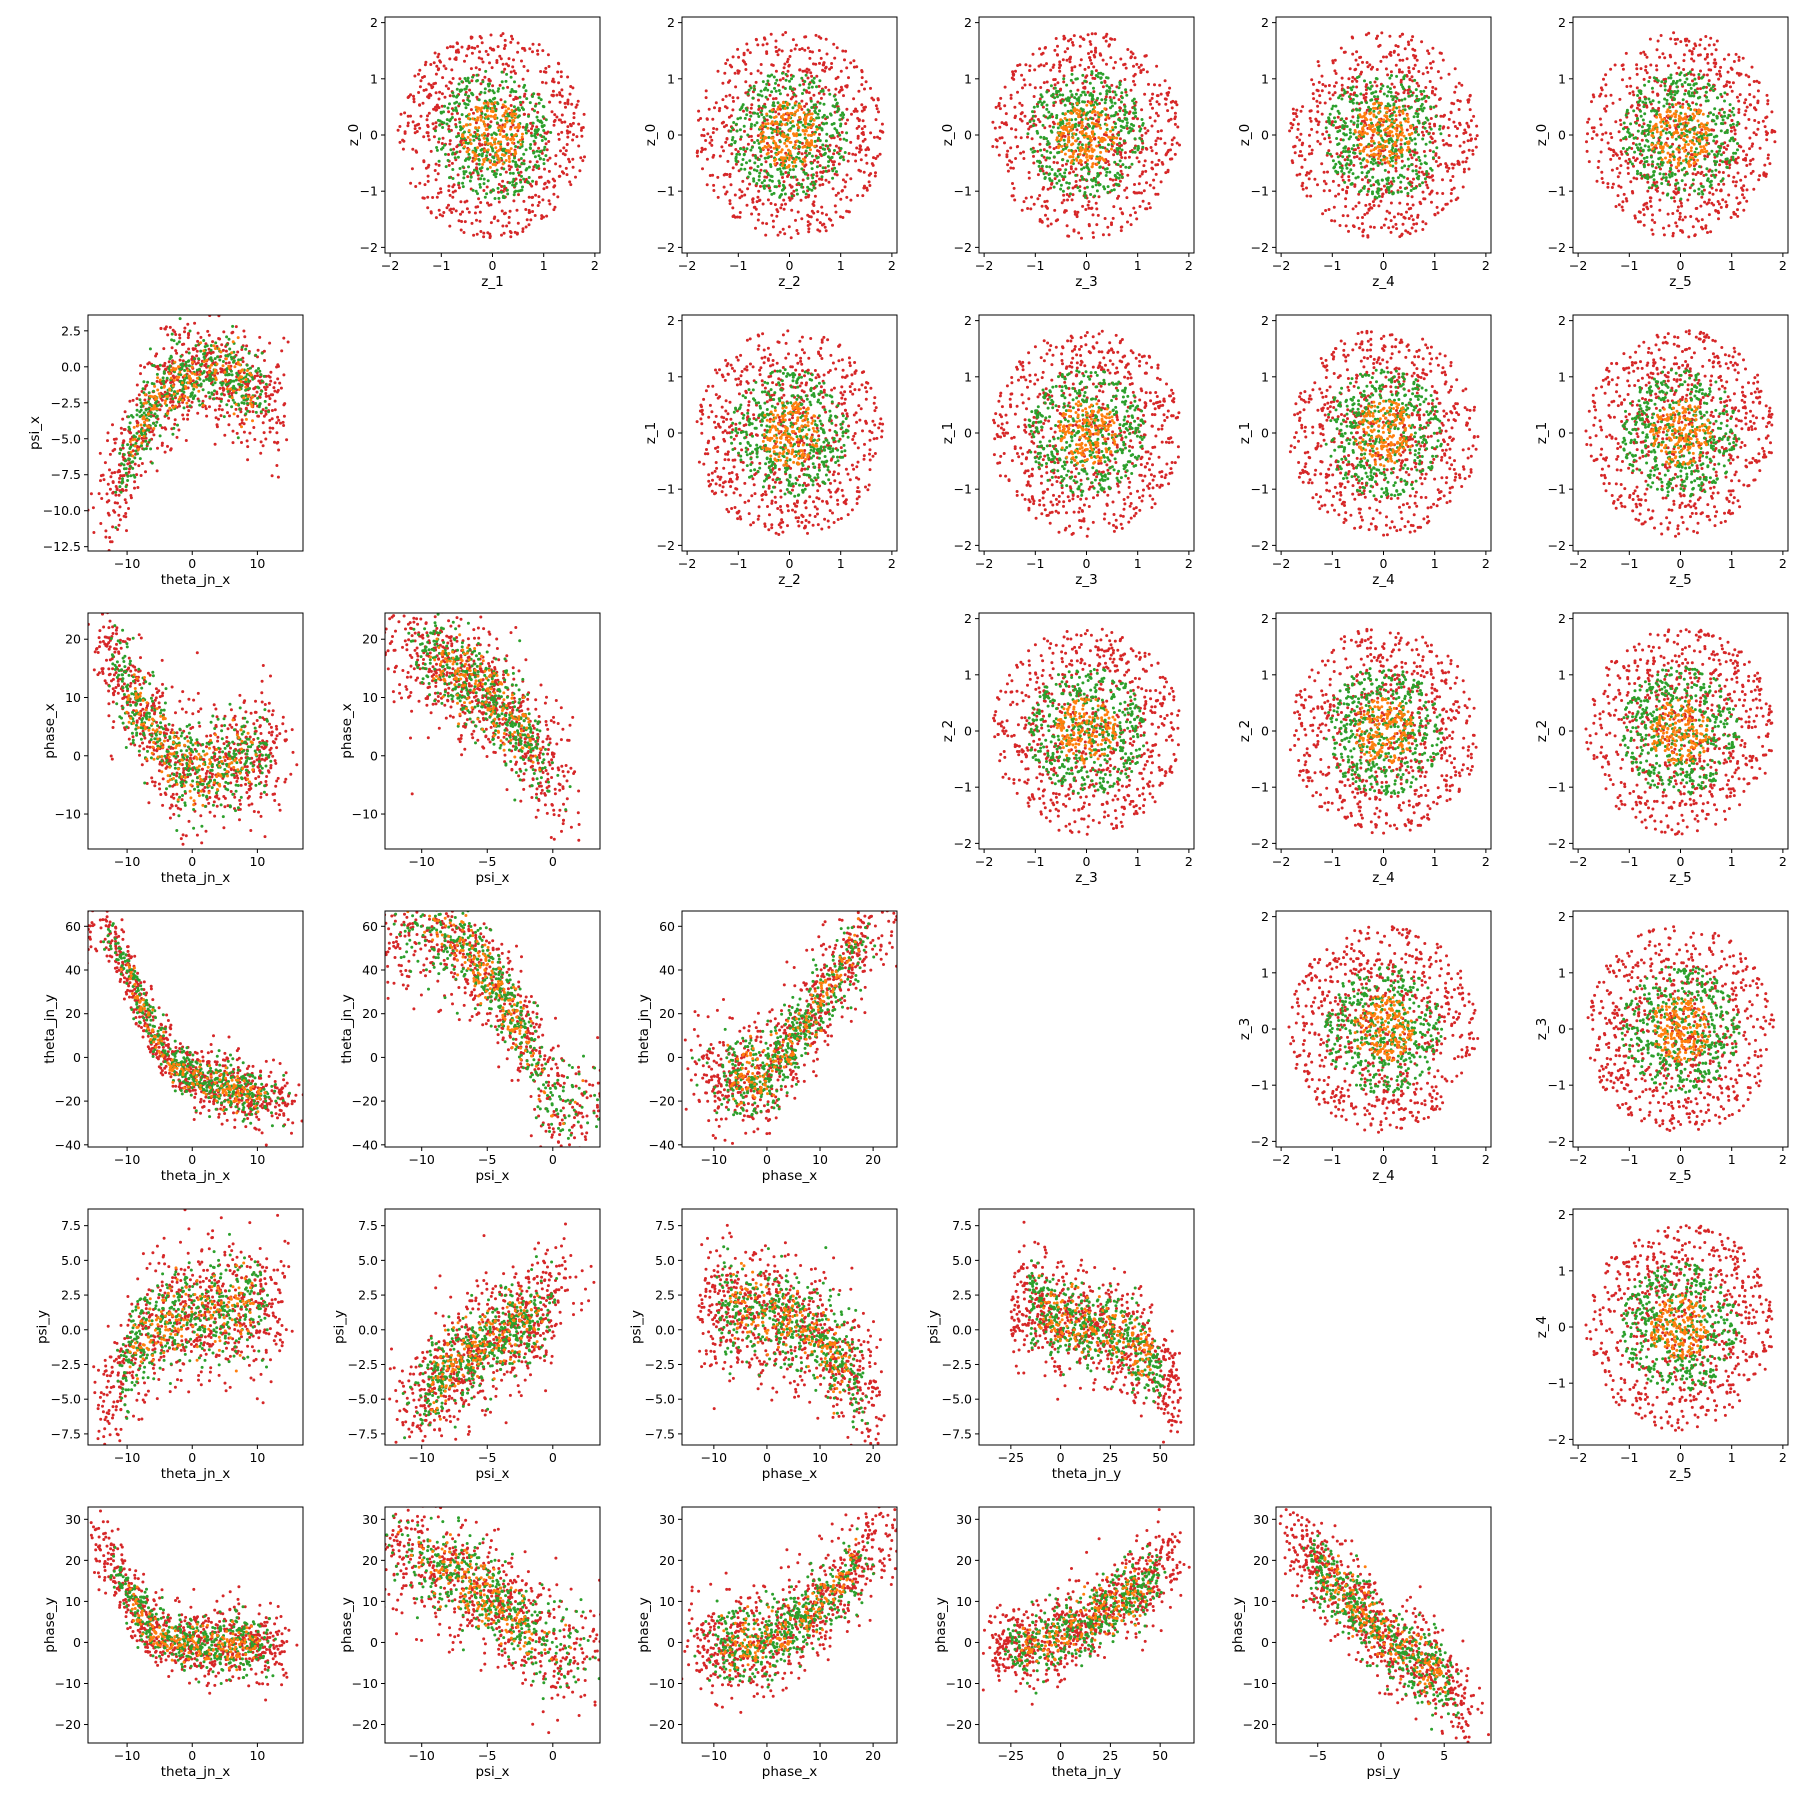  Describe the element at coordinates (963, 191) in the screenshot. I see `y-tick-label: −1` at that location.